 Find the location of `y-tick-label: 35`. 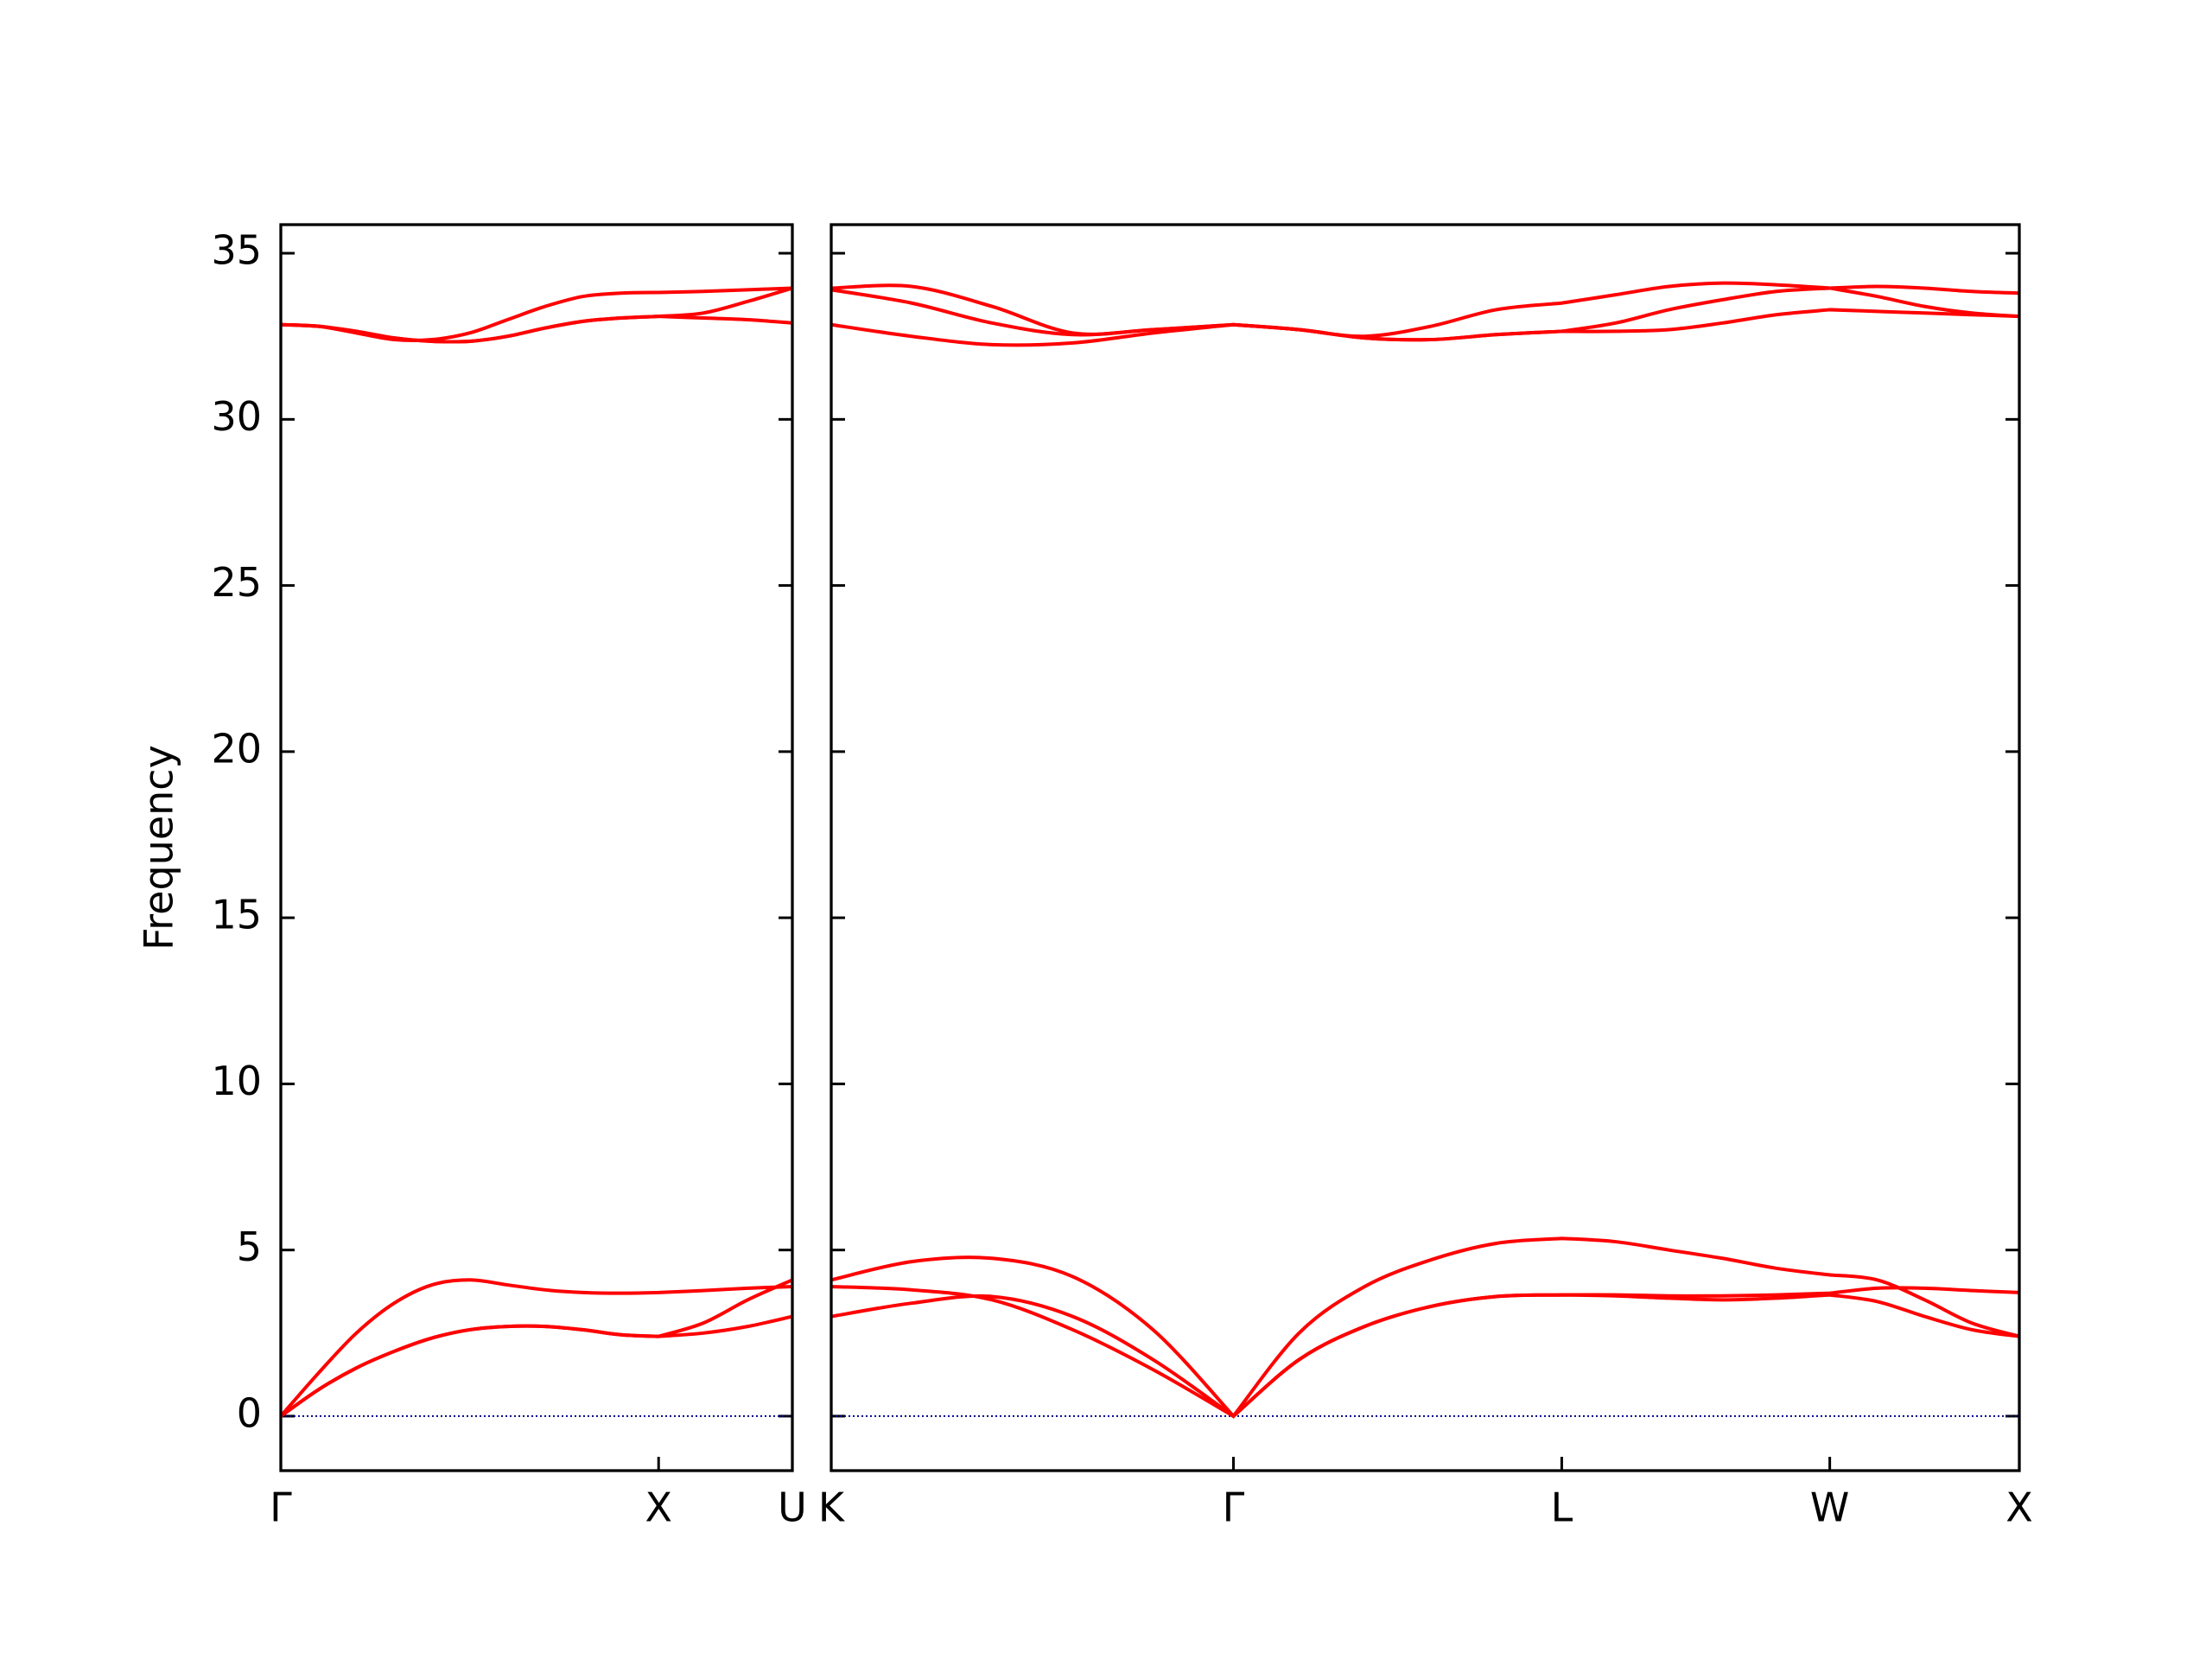

y-tick-label: 35 is located at coordinates (236, 250).